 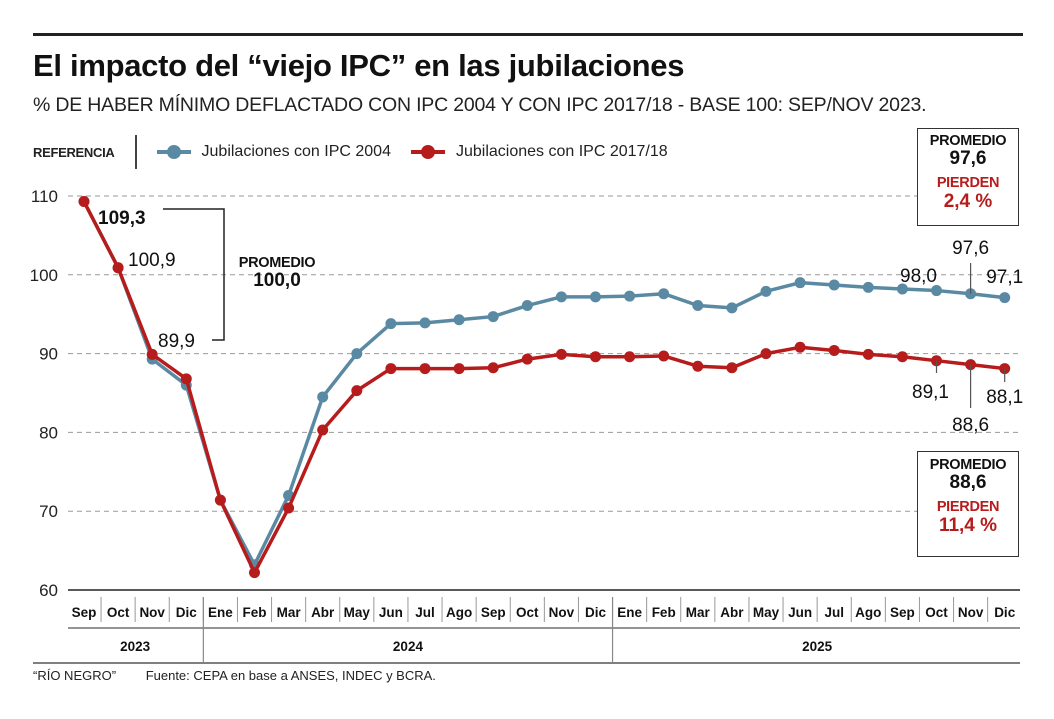 I want to click on y-tick-label: 90, so click(x=48, y=354).